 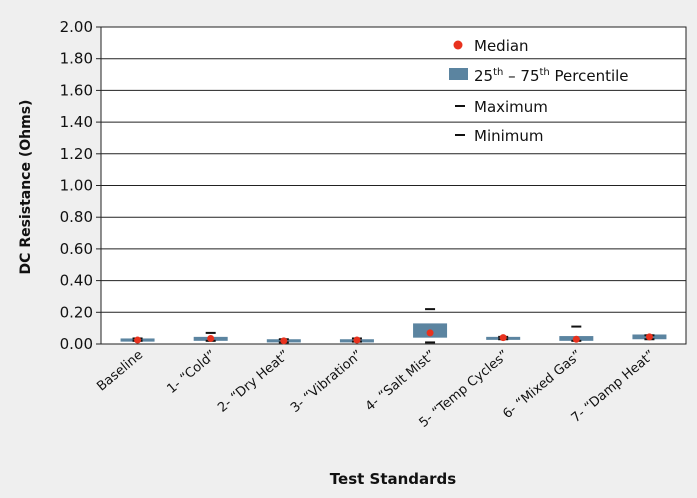 What do you see at coordinates (26, 187) in the screenshot?
I see `y-axis-label: DC Resistance (Ohms)` at bounding box center [26, 187].